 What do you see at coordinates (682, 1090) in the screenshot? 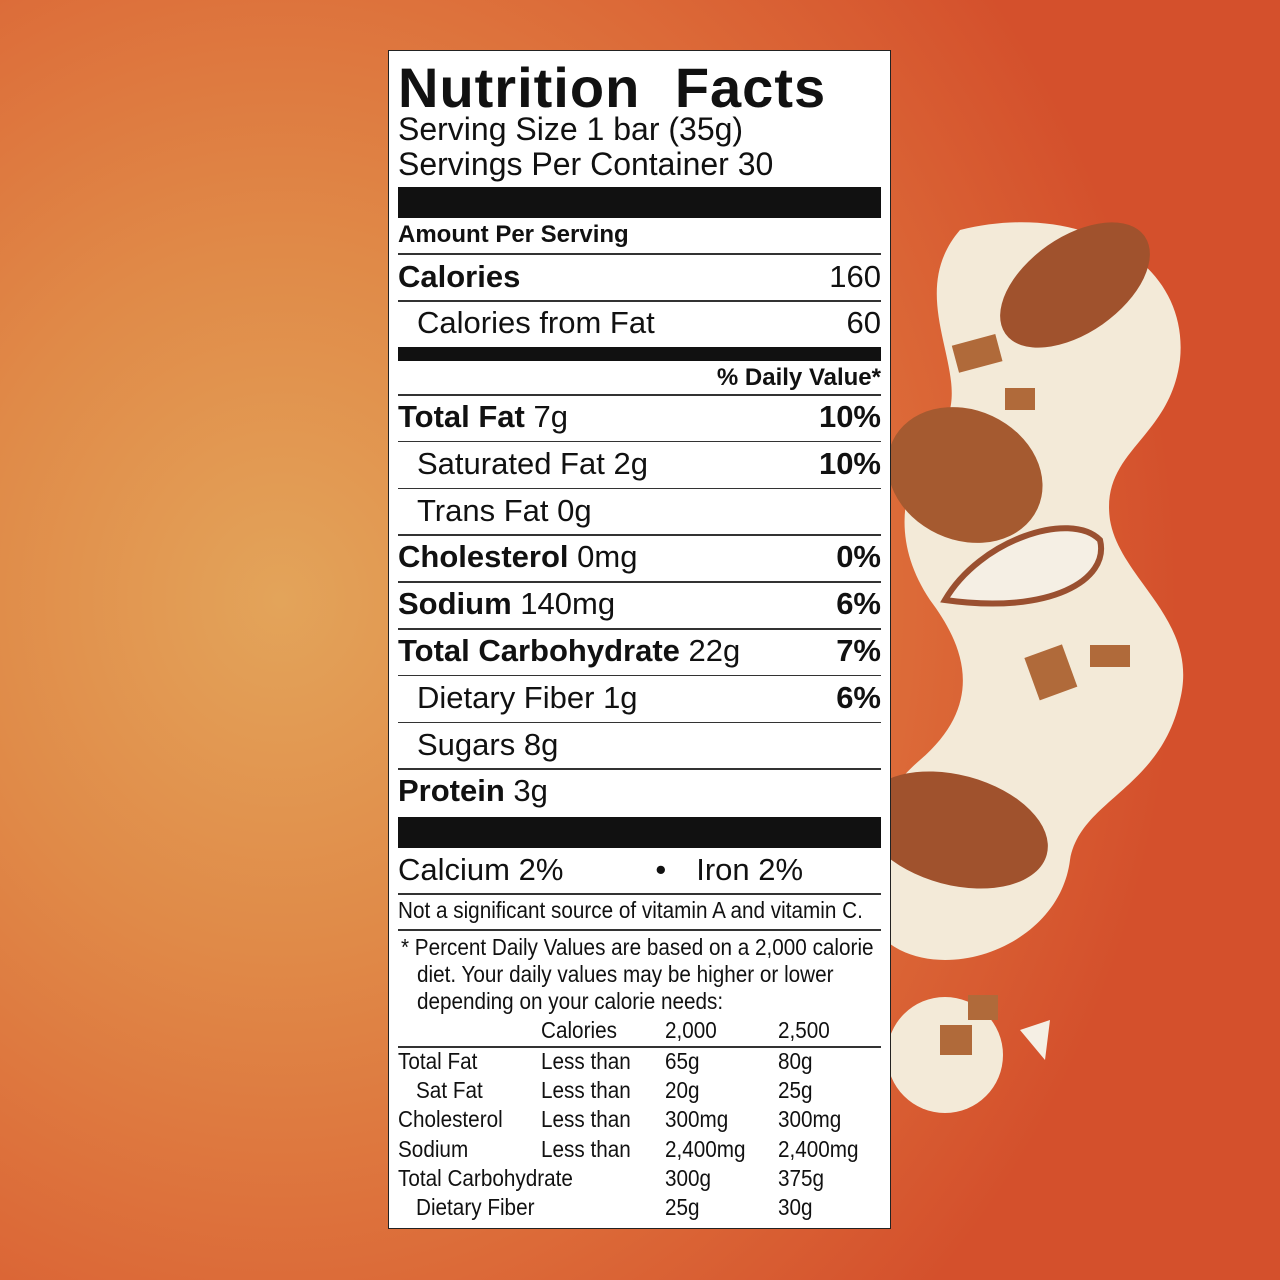
I see `dv-table-cell: 20g` at bounding box center [682, 1090].